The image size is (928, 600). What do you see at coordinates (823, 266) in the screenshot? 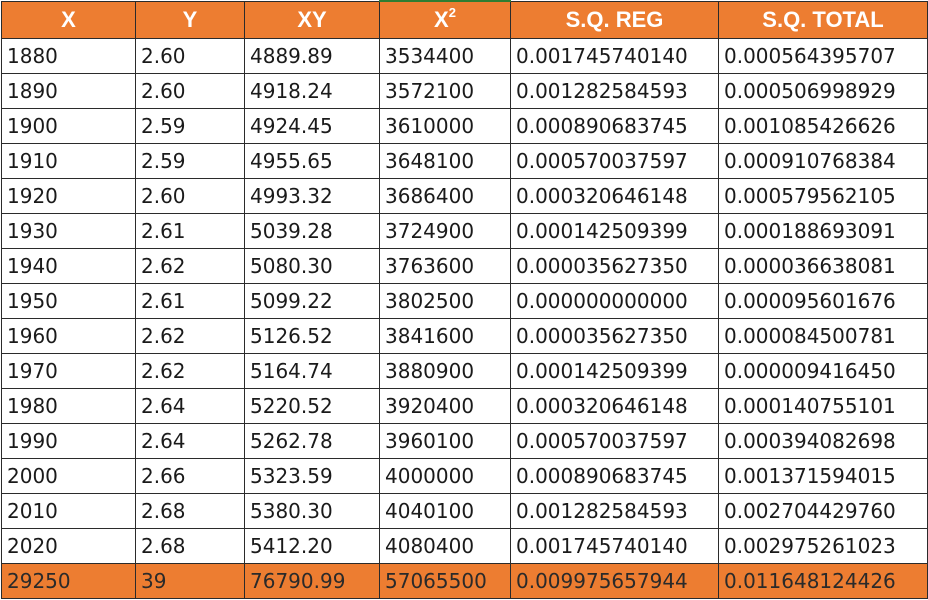
I see `cell-sq-total: 0.000036638081` at bounding box center [823, 266].